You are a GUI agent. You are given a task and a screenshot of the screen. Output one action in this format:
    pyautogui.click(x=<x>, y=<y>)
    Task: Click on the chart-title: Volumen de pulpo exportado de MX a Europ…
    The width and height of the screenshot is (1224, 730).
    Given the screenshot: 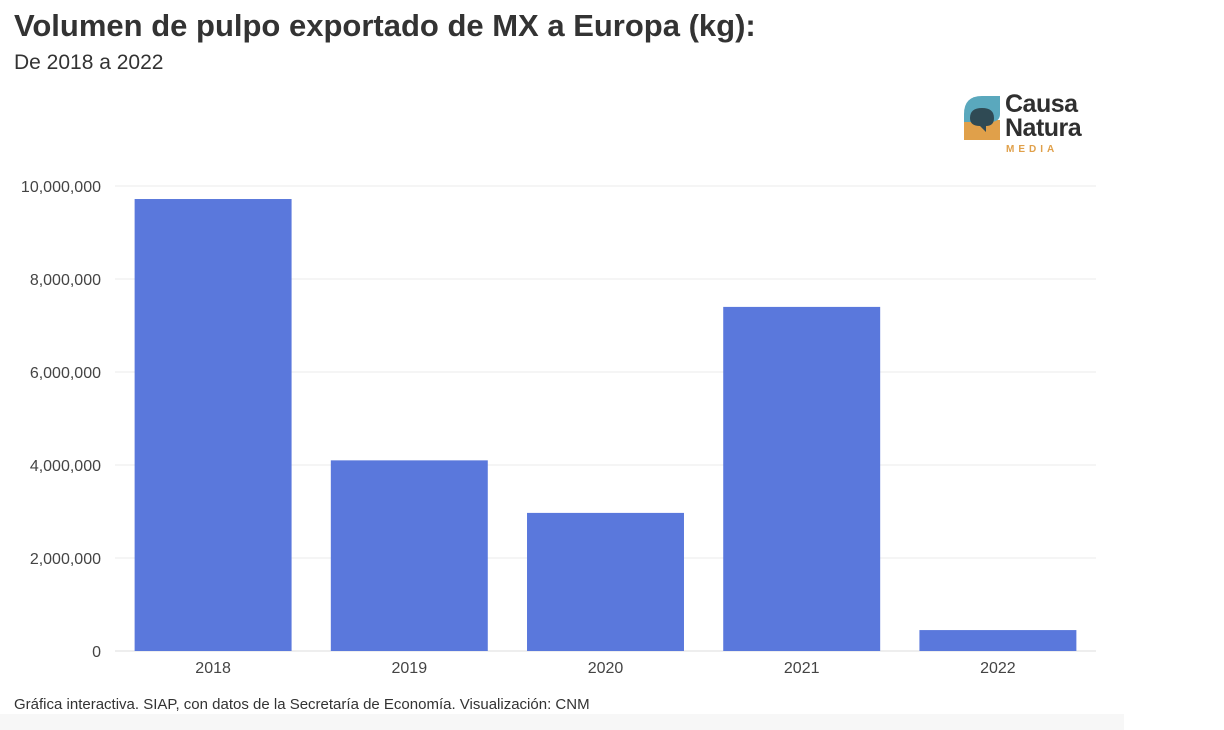 What is the action you would take?
    pyautogui.click(x=385, y=25)
    